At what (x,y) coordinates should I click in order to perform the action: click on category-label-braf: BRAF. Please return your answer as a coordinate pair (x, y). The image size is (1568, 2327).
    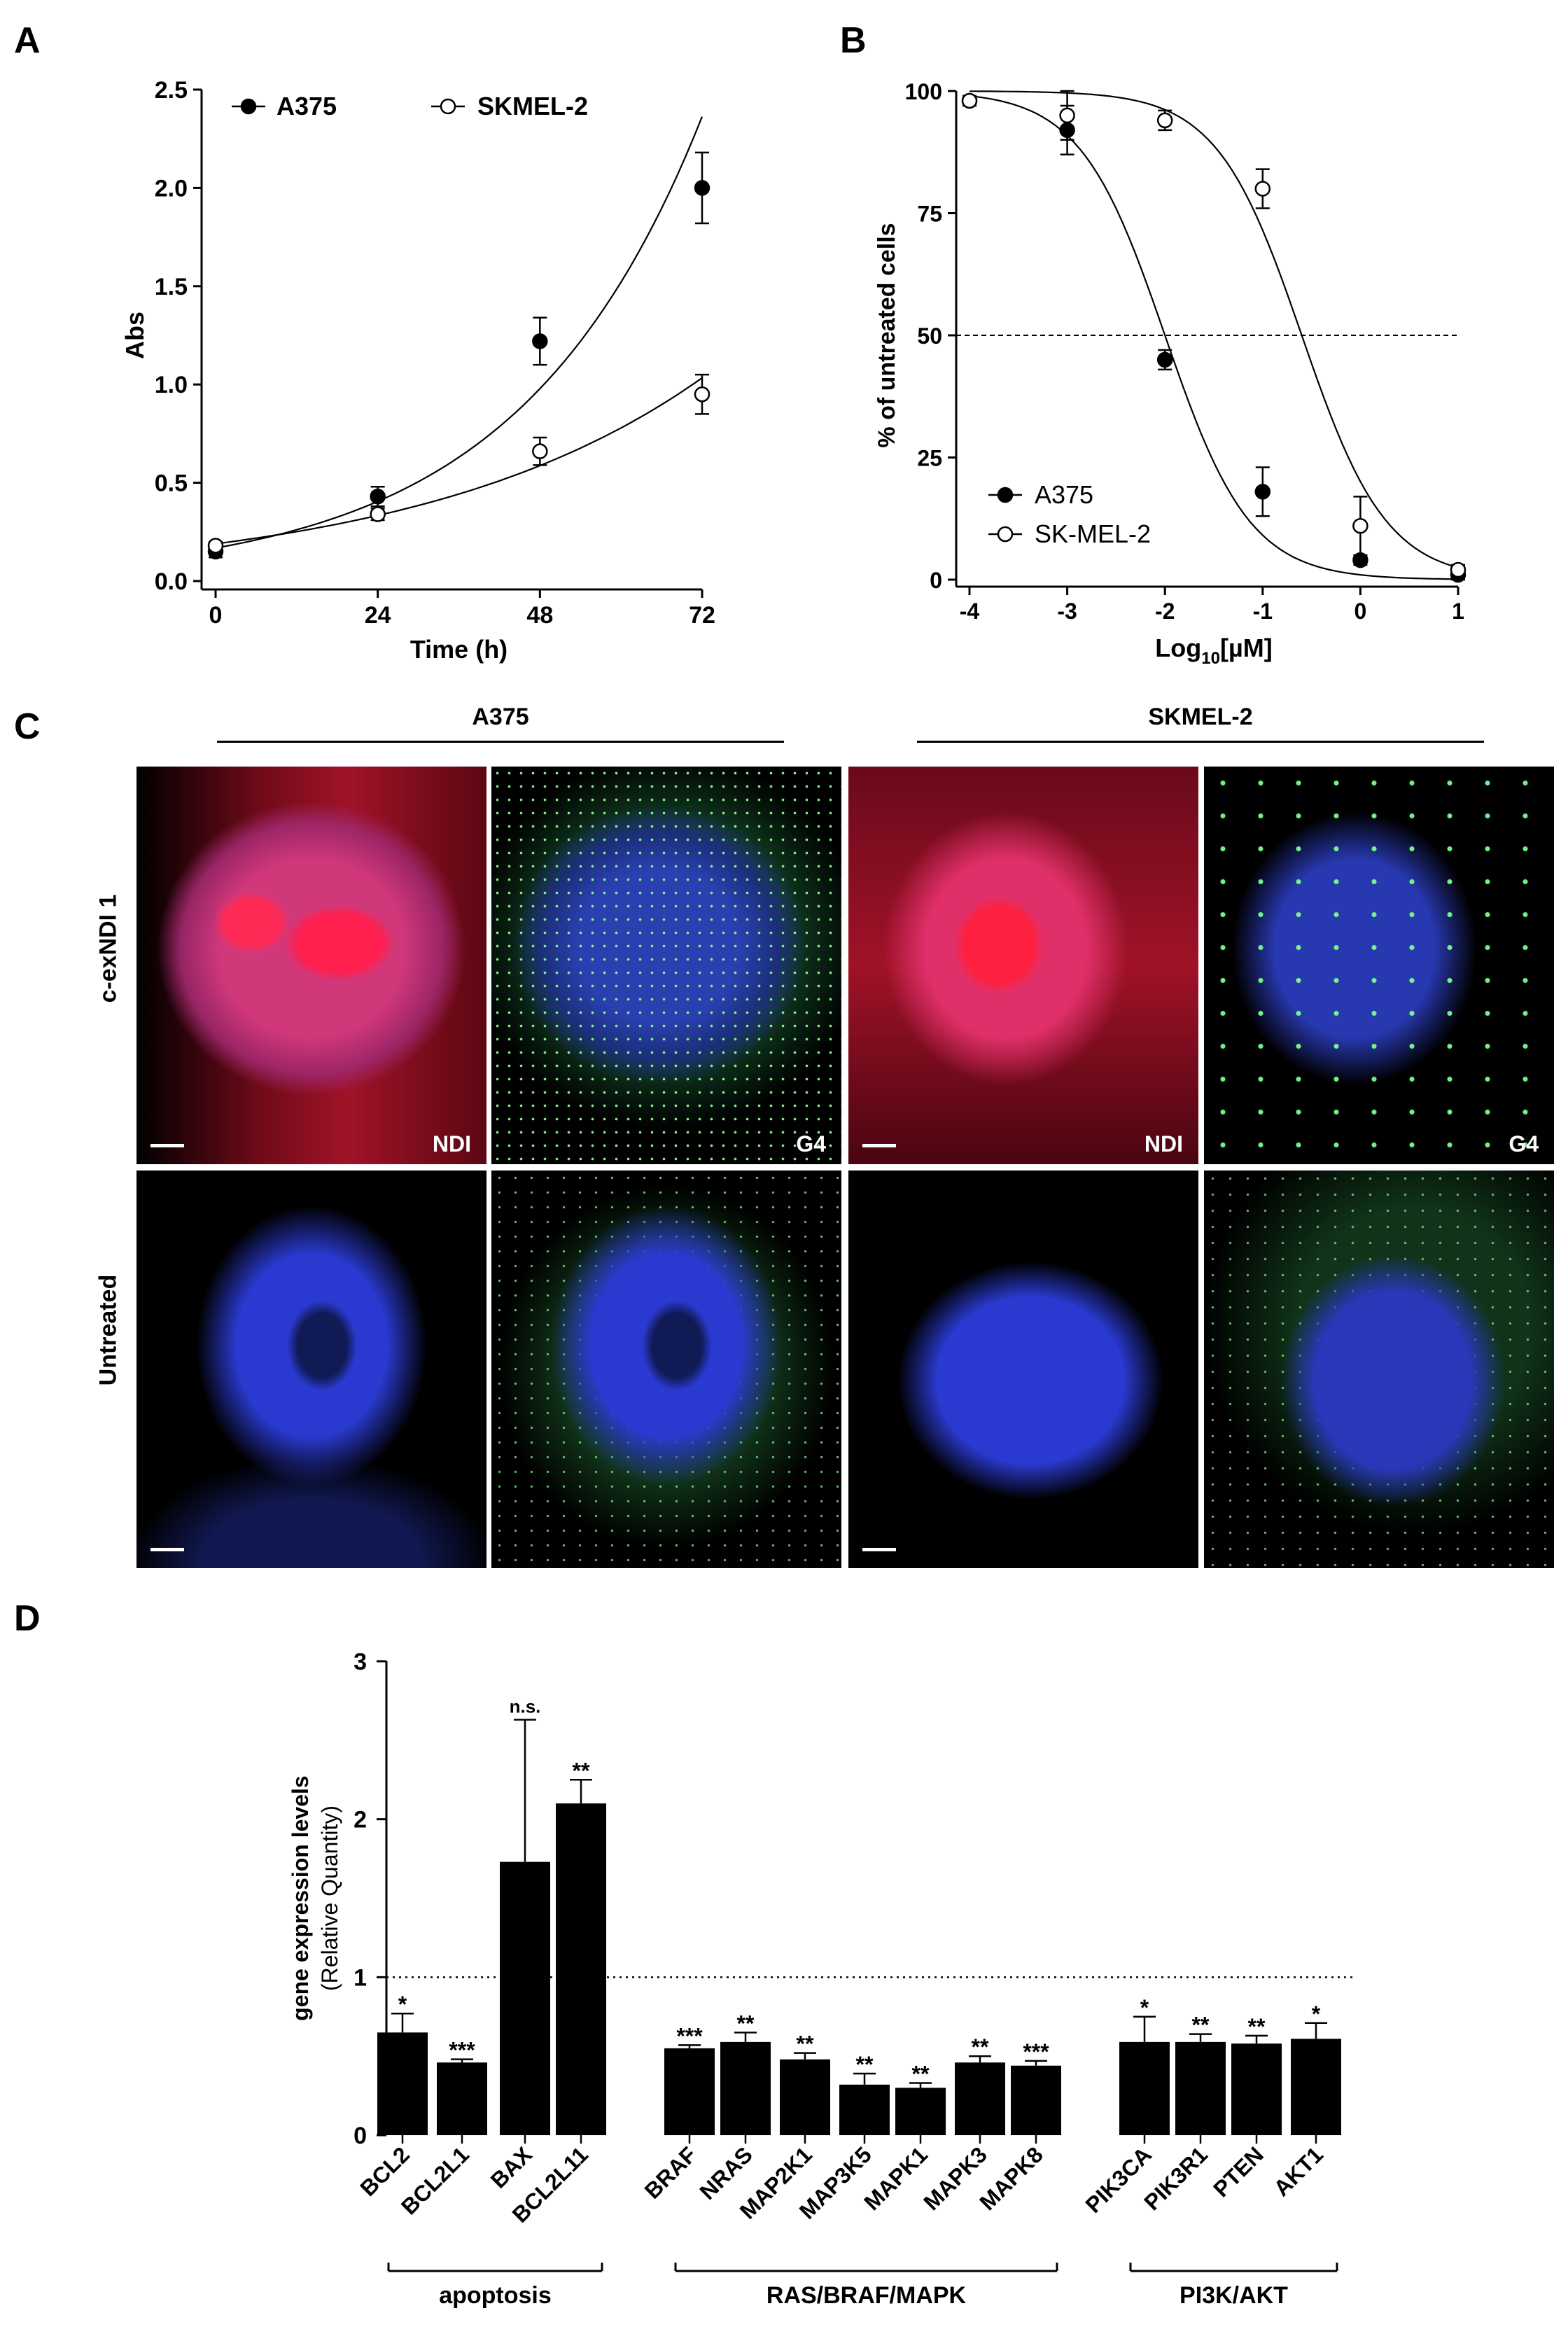
    Looking at the image, I should click on (670, 2172).